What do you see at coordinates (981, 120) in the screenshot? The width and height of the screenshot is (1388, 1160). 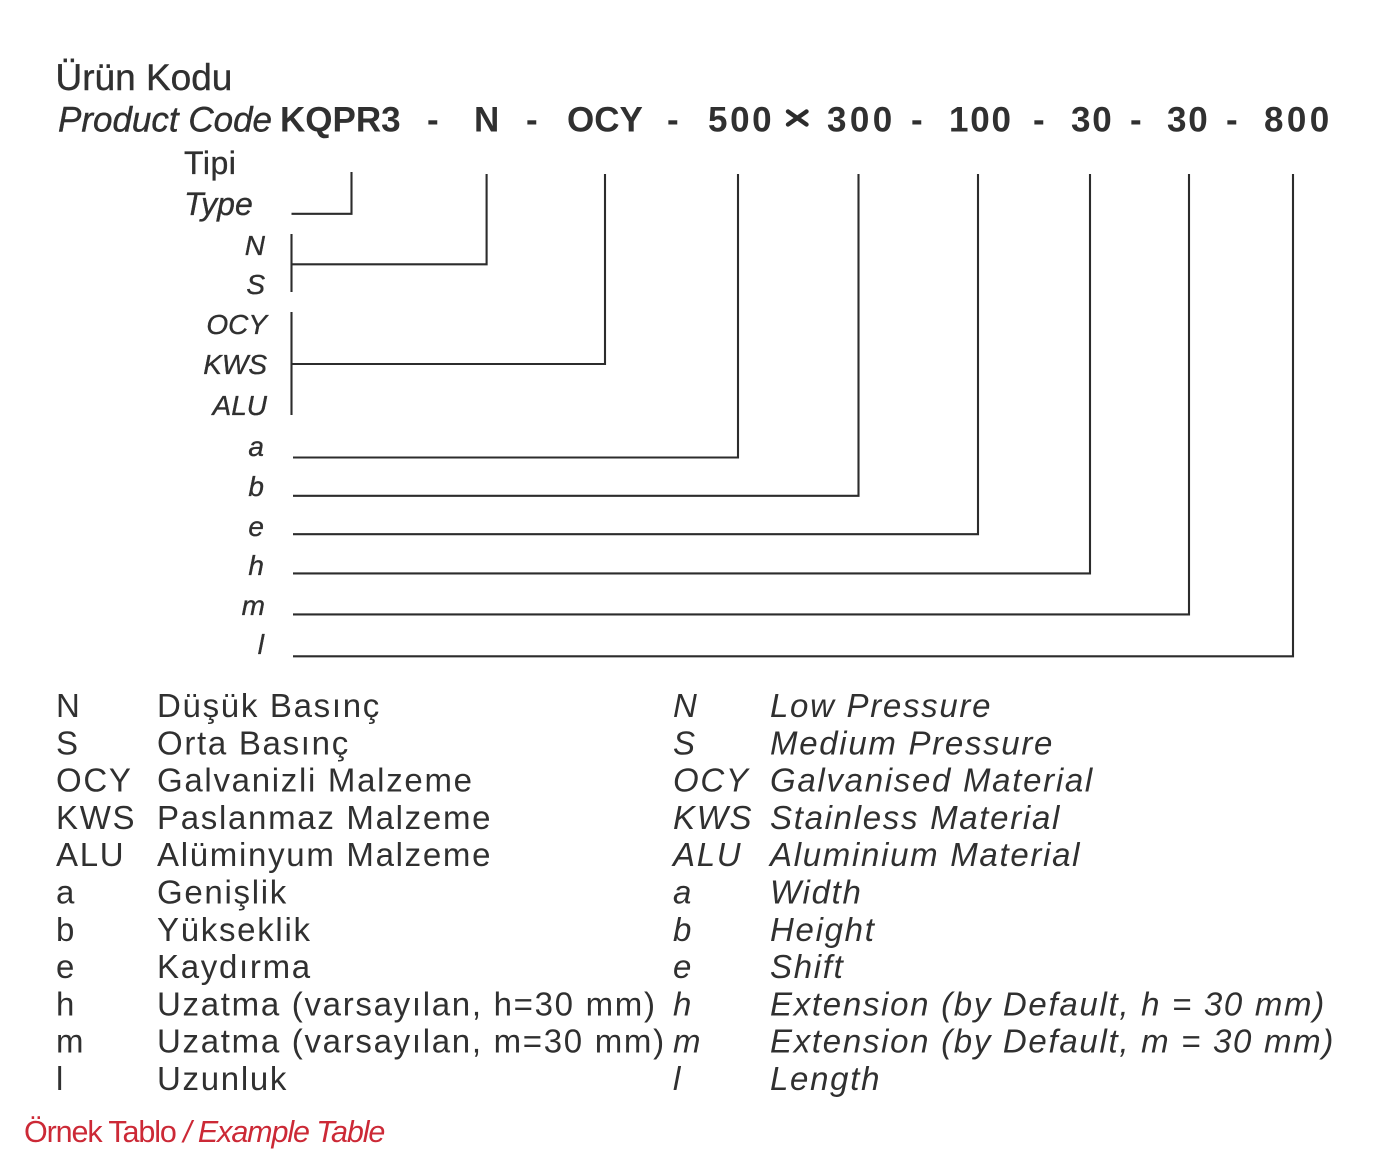 I see `svg-text: 100` at bounding box center [981, 120].